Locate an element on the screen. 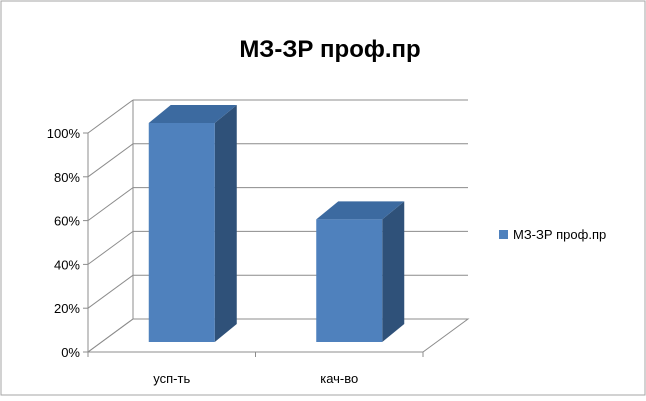  y-tick-label: 80% is located at coordinates (67, 177).